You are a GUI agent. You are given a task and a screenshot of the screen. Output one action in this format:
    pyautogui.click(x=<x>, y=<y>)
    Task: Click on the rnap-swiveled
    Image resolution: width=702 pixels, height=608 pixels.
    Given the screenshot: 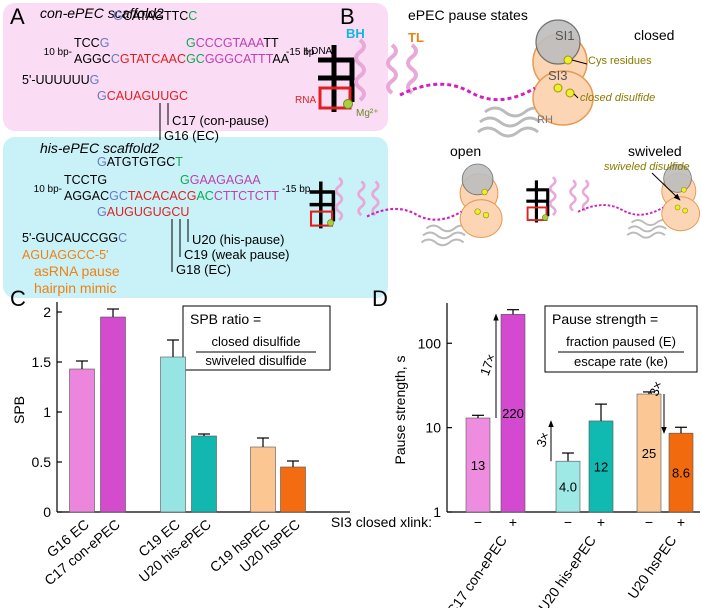 What is the action you would take?
    pyautogui.click(x=613, y=201)
    